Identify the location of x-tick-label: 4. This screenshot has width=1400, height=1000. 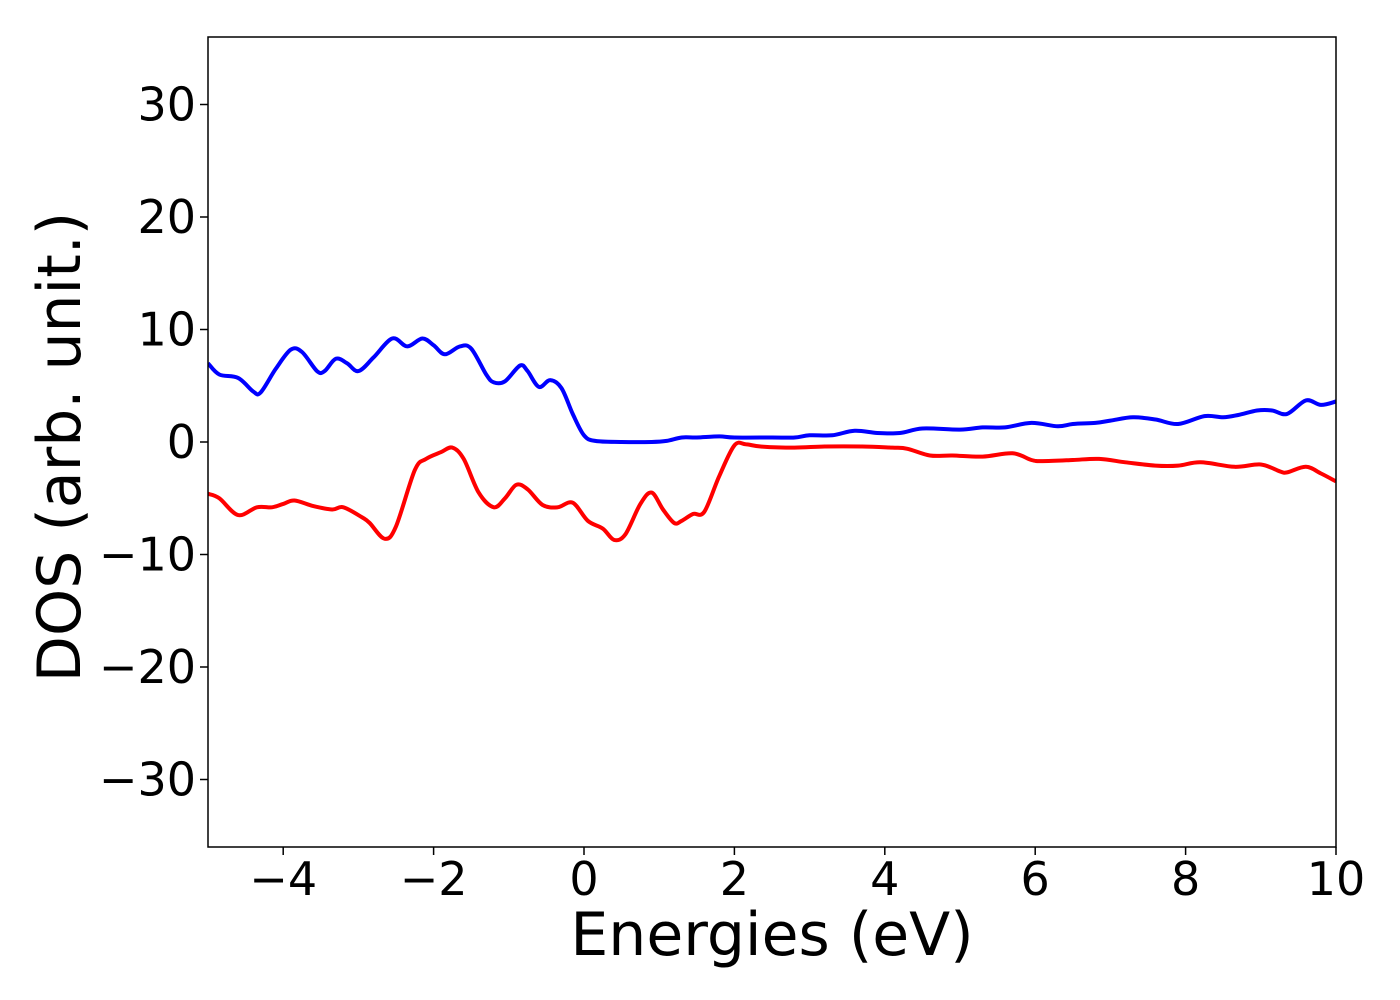
(884, 879).